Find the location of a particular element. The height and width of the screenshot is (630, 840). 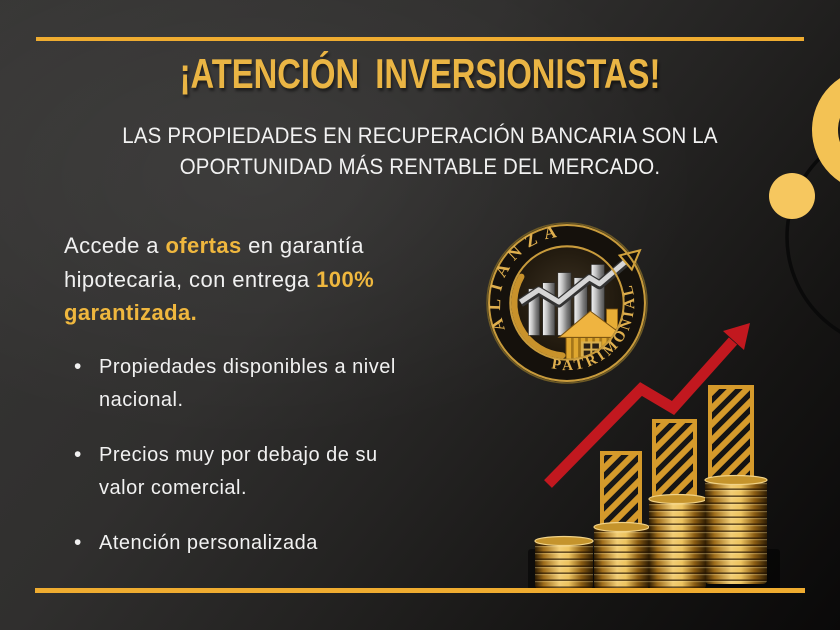

intro-text: hipotecaria, con entrega is located at coordinates (190, 279).